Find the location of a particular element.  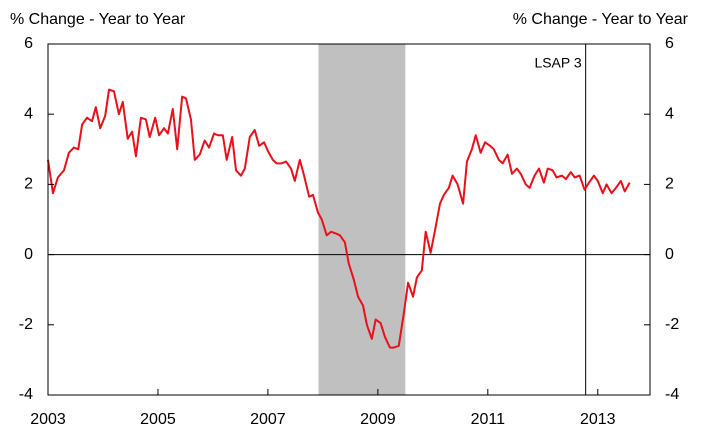

y2-tick-label: -4 is located at coordinates (672, 394).